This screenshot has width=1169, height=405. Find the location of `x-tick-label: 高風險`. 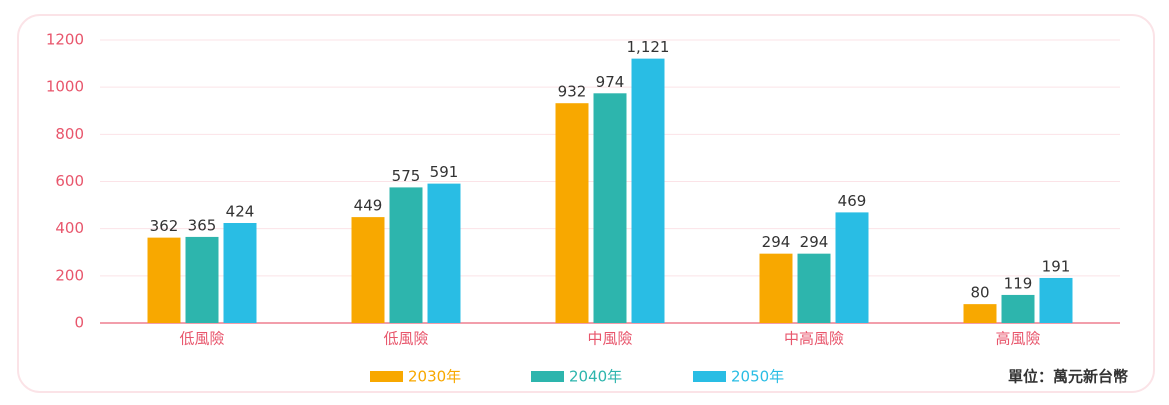

x-tick-label: 高風險 is located at coordinates (1017, 339).